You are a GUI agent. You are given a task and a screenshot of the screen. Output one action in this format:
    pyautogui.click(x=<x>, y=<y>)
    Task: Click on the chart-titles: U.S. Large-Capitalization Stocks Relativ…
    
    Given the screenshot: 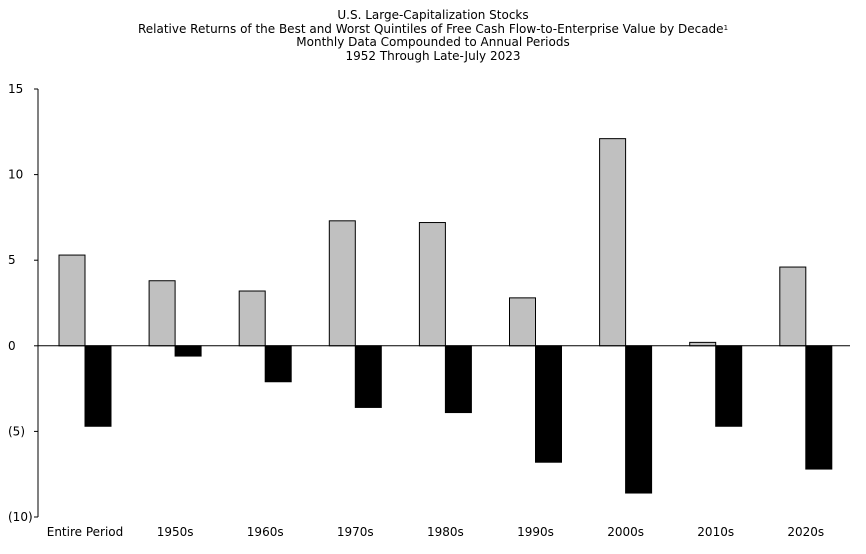 What is the action you would take?
    pyautogui.click(x=433, y=35)
    